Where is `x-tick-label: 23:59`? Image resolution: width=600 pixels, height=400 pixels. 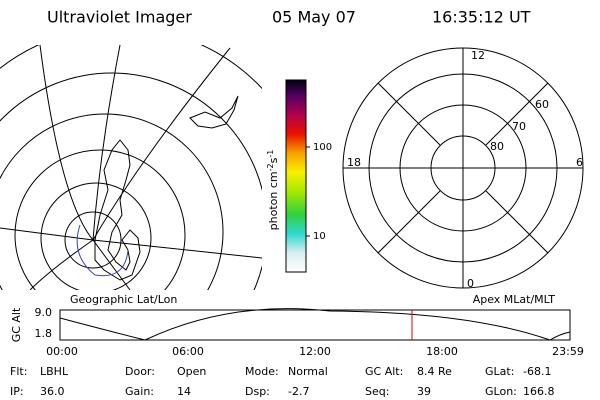
x-tick-label: 23:59 is located at coordinates (568, 351).